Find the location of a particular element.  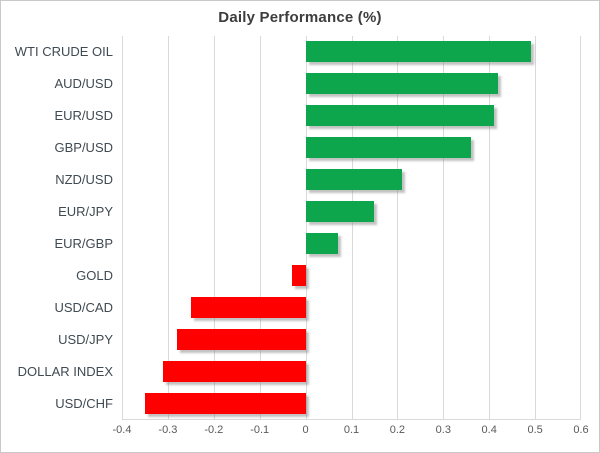

x-tick-label--0.1: -0.1 is located at coordinates (260, 430).